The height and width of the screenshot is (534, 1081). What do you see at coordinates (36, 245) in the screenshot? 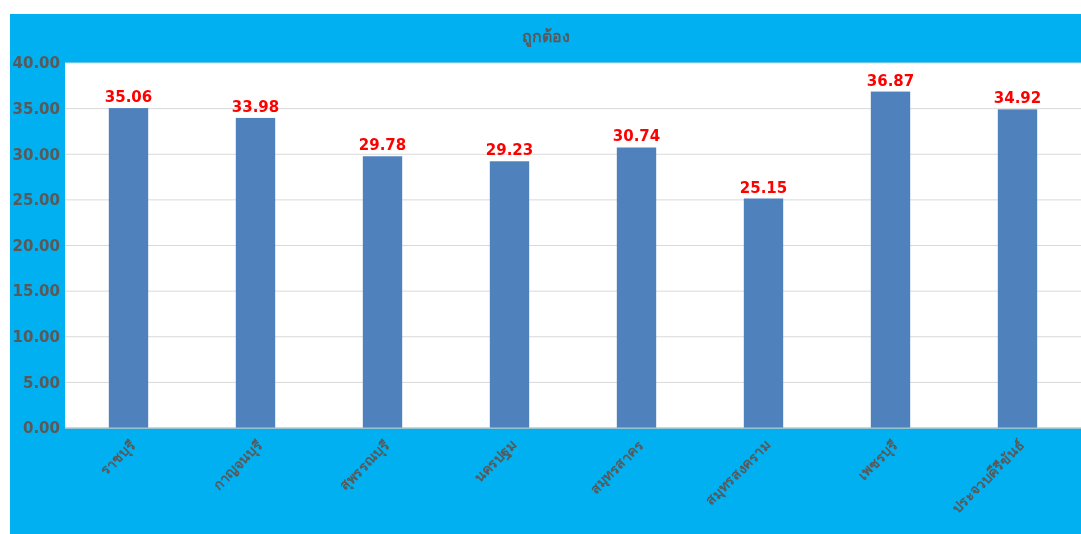
I see `y-tick-label: 20.00` at bounding box center [36, 245].